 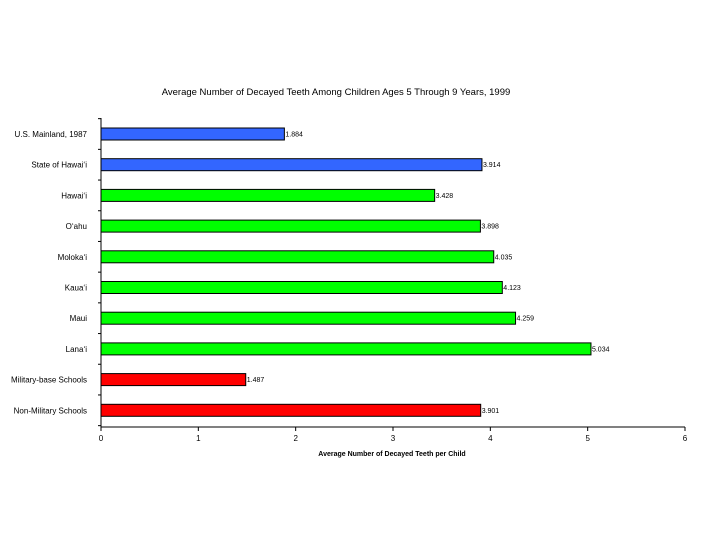 What do you see at coordinates (79, 318) in the screenshot?
I see `category-label: Maui` at bounding box center [79, 318].